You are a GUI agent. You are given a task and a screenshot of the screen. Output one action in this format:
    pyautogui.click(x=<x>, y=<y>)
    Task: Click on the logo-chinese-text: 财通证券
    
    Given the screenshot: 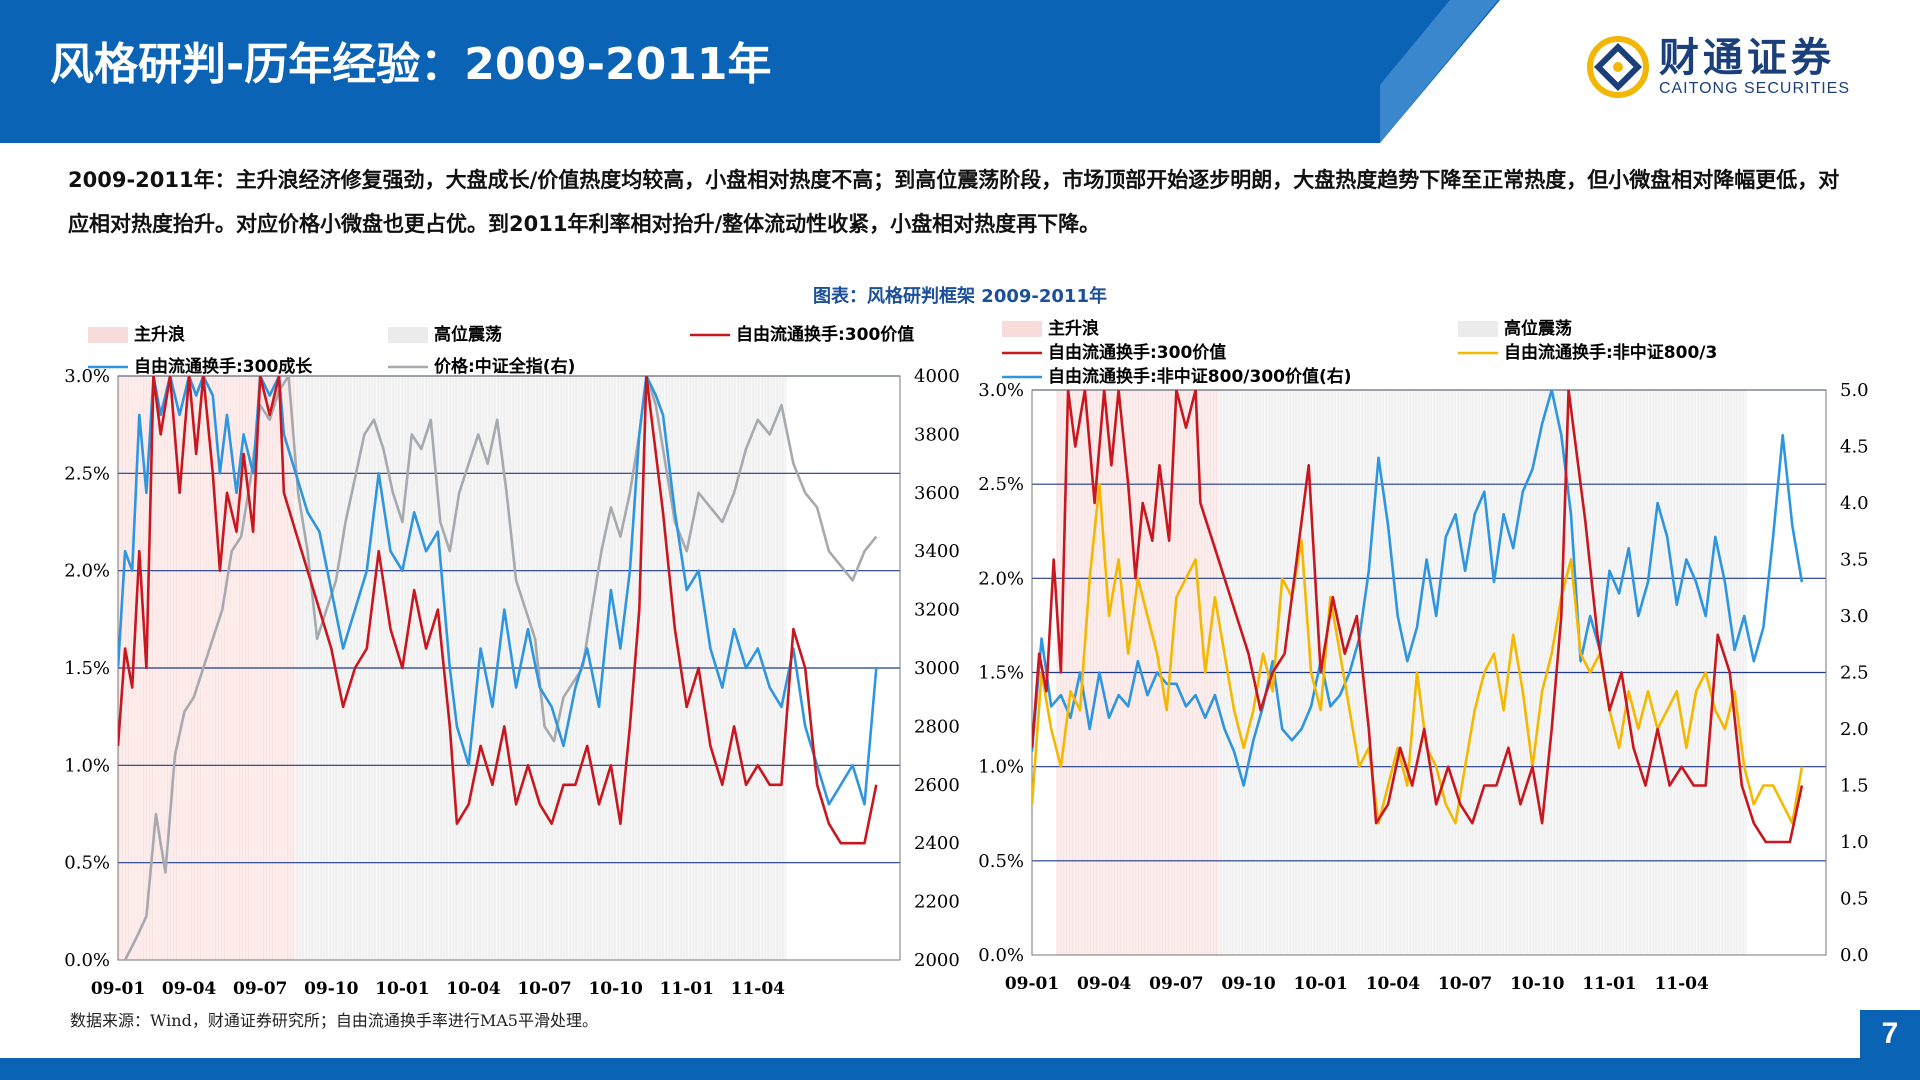 What is the action you would take?
    pyautogui.click(x=1746, y=58)
    